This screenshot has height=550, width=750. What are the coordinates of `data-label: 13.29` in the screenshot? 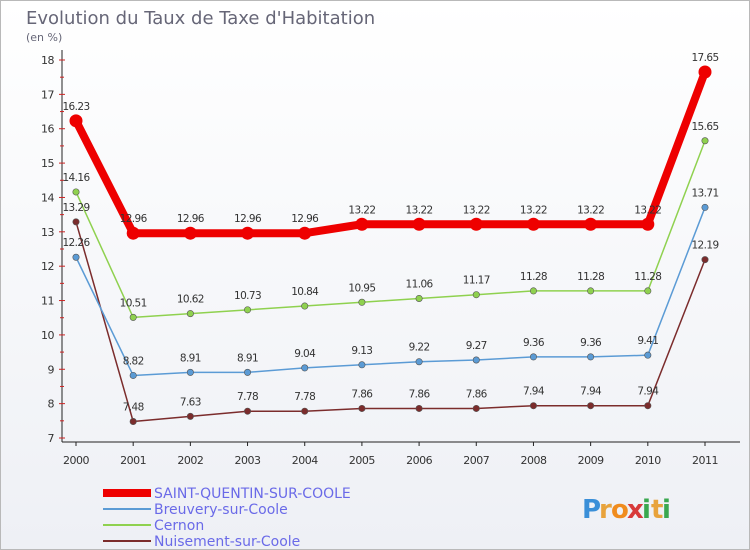 It's located at (75, 208).